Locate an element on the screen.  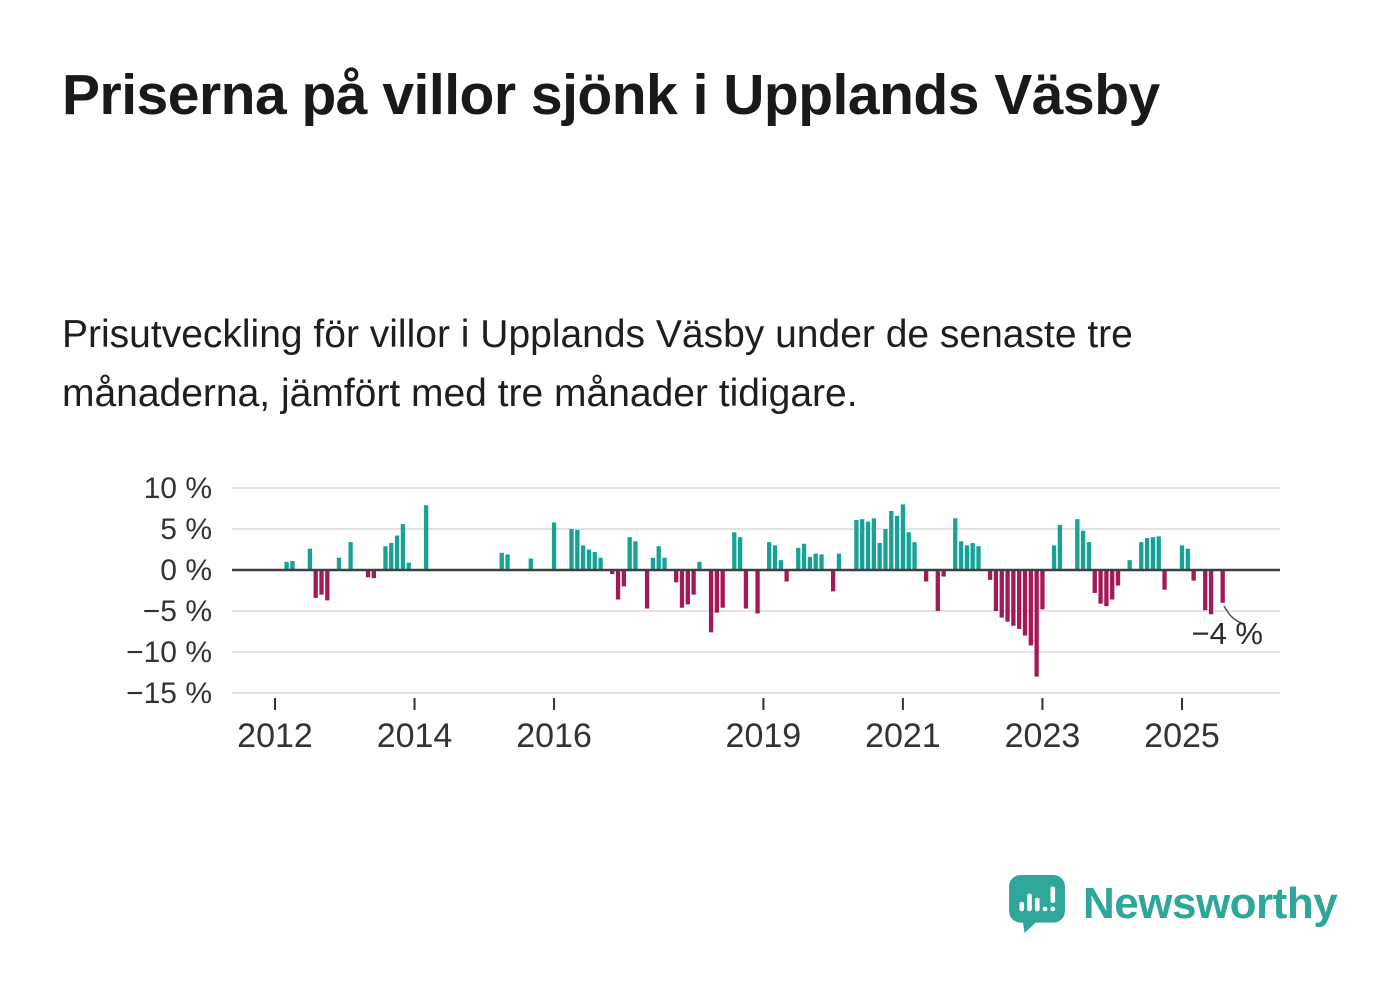
x-axis-label: 2014 is located at coordinates (415, 736).